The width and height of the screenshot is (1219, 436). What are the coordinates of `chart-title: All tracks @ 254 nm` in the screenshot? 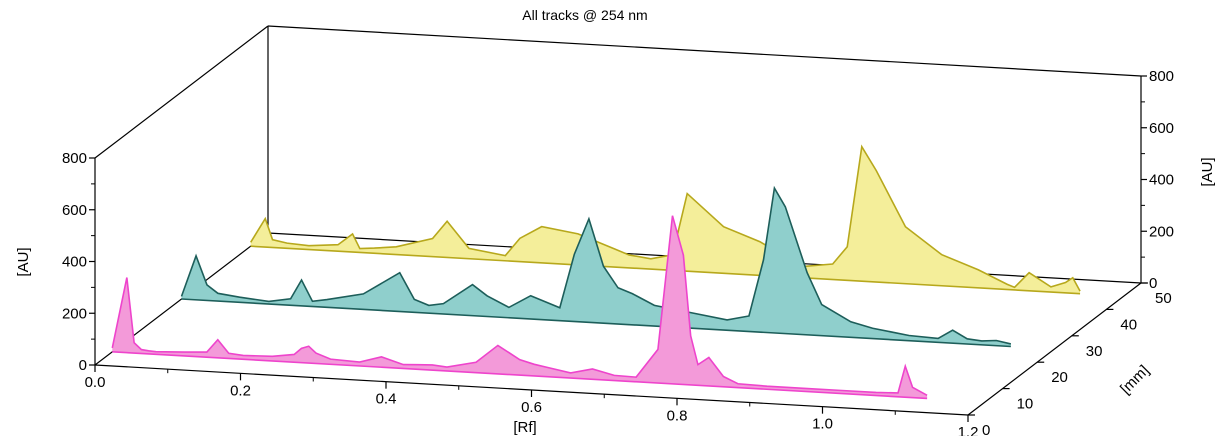 It's located at (584, 15).